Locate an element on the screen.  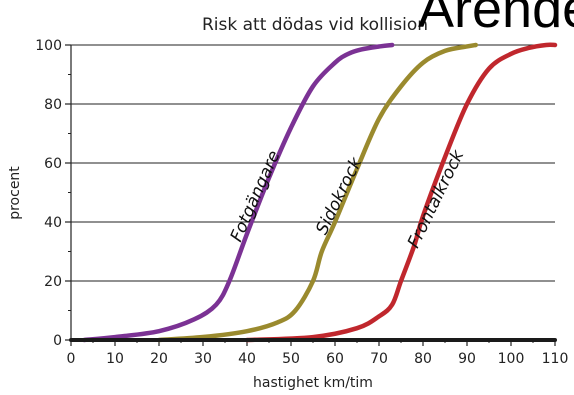
x-tick-label-80: 80 is located at coordinates (423, 359).